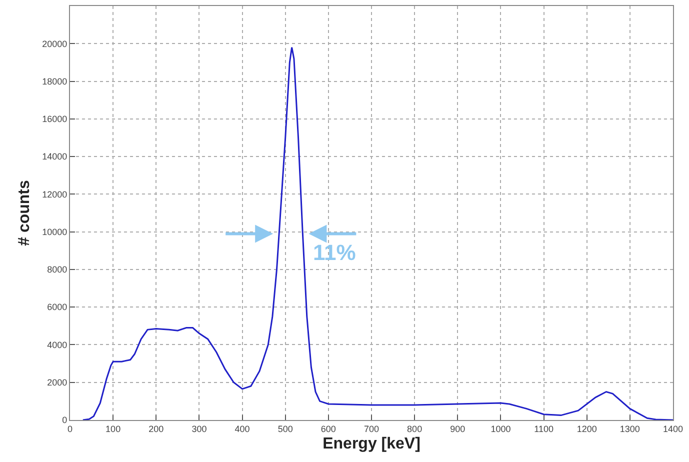  Describe the element at coordinates (113, 429) in the screenshot. I see `x-tick-label: 100` at that location.